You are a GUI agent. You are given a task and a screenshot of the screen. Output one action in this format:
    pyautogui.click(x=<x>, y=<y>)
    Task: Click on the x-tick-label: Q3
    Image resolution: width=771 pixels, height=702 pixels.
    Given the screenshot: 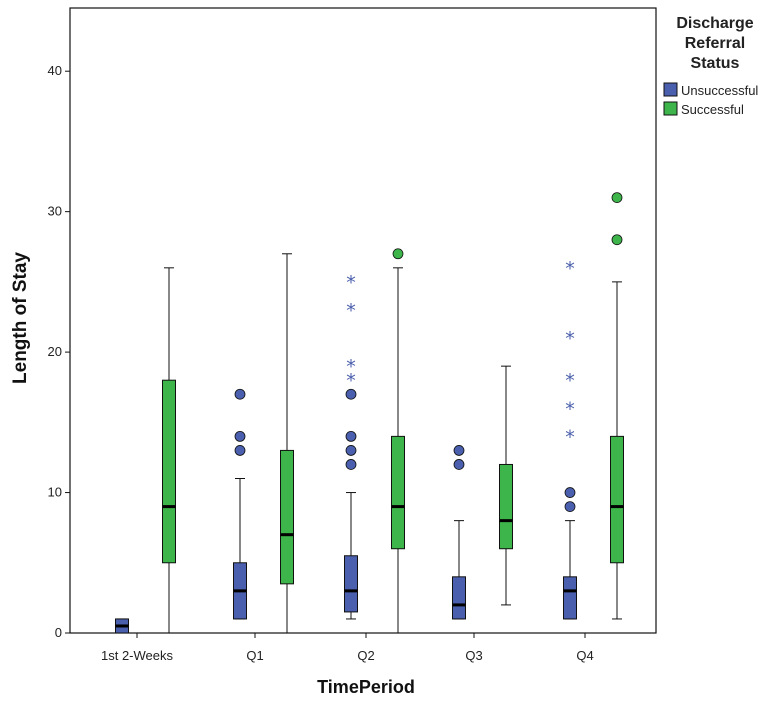 What is the action you would take?
    pyautogui.click(x=473, y=655)
    